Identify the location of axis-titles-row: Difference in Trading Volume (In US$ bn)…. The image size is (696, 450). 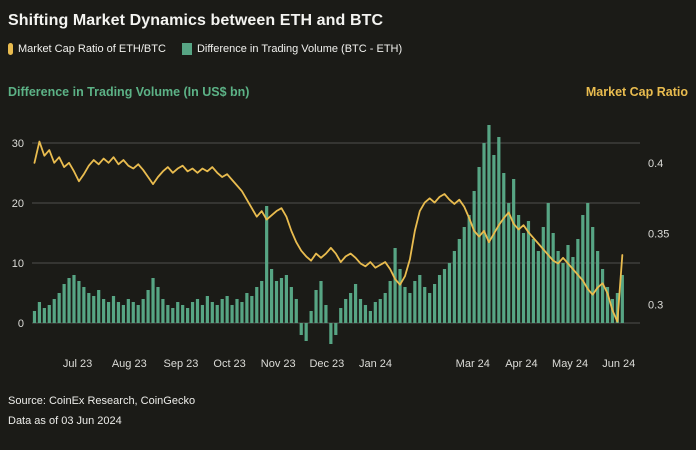
(348, 92).